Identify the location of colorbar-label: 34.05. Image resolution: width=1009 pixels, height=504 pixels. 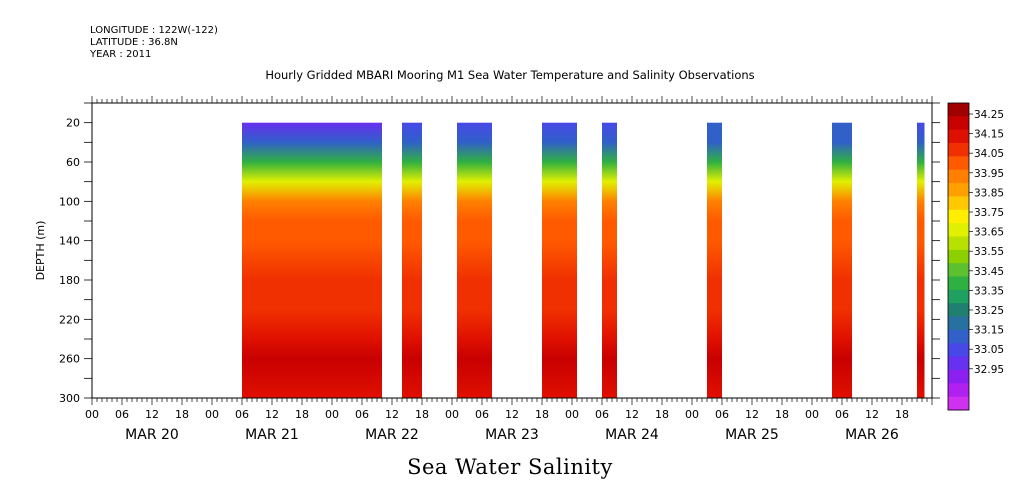
(989, 154).